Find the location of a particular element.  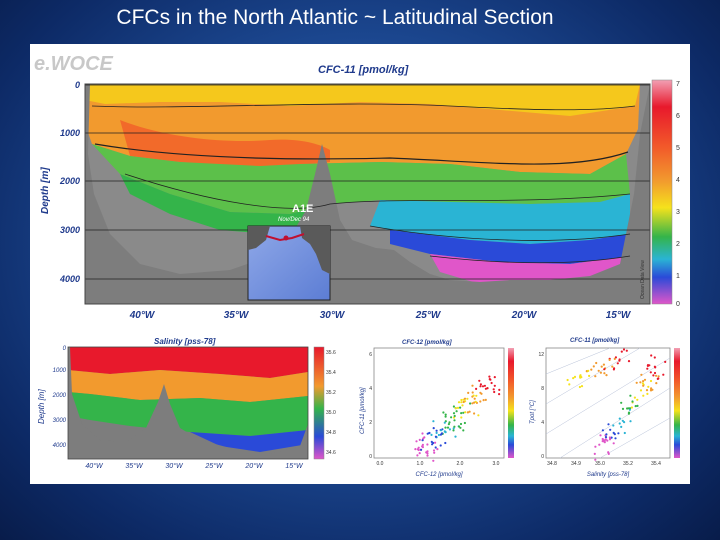

cfc12-scatter-points is located at coordinates (457, 418).